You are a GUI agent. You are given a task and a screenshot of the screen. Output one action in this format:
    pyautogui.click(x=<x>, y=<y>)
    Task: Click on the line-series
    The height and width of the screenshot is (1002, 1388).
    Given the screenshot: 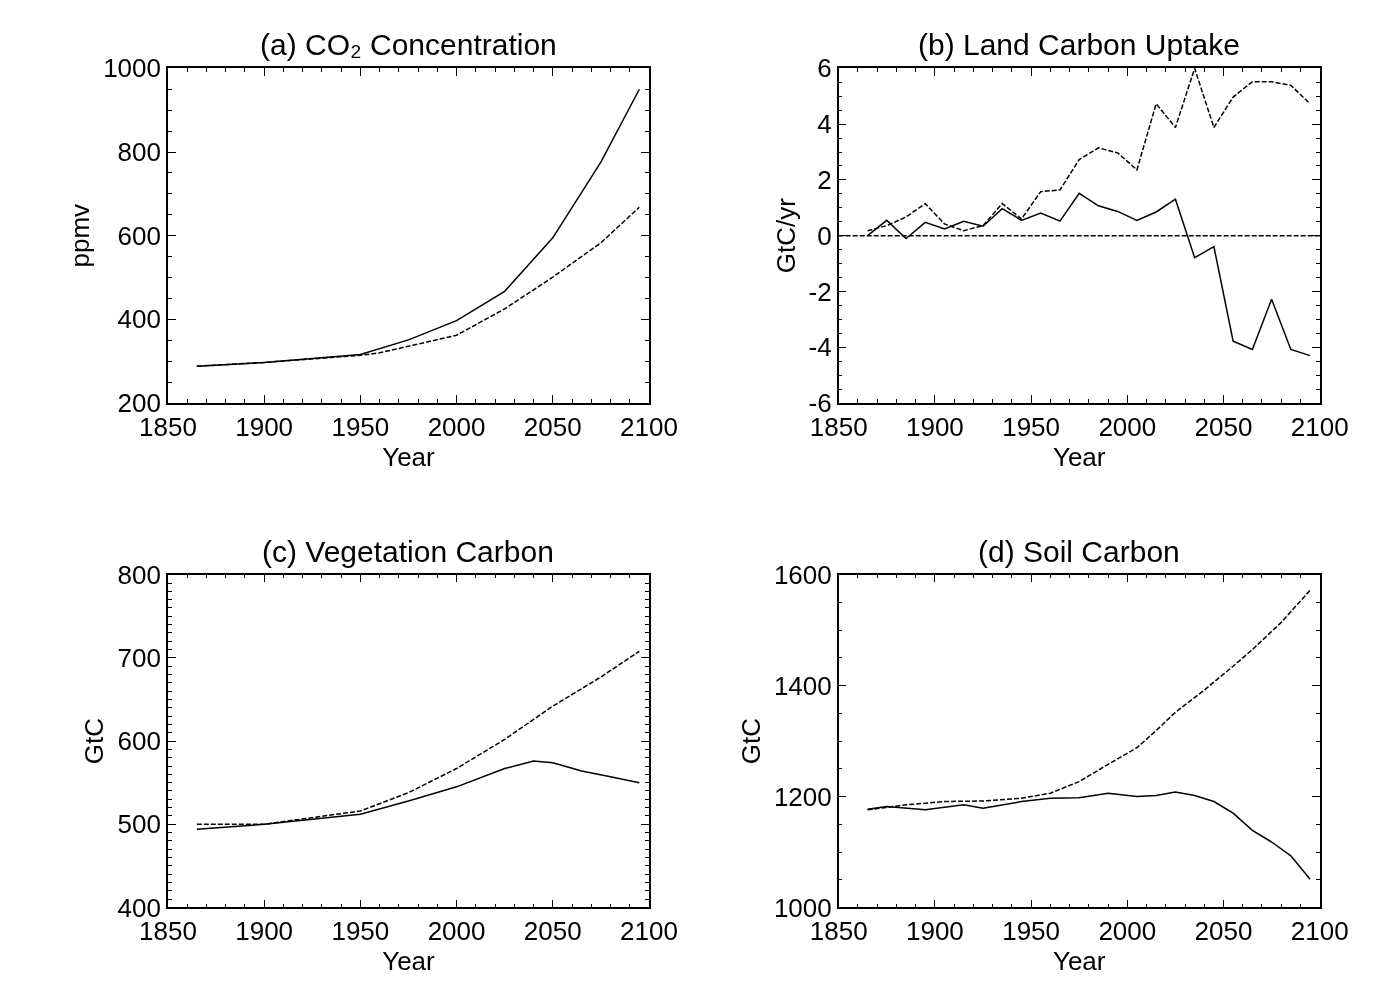 What is the action you would take?
    pyautogui.click(x=418, y=738)
    